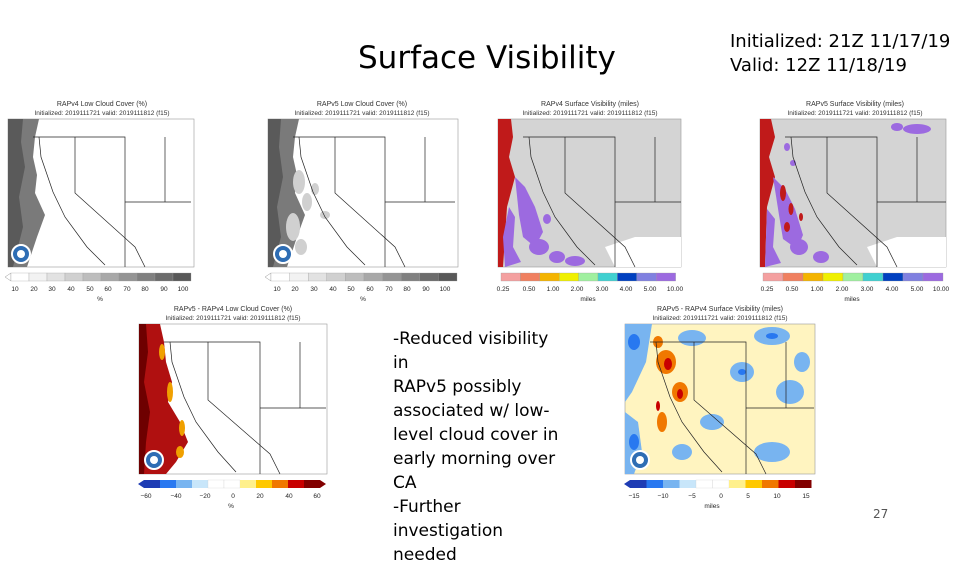  I want to click on note-line: associated w/ low-, so click(471, 411).